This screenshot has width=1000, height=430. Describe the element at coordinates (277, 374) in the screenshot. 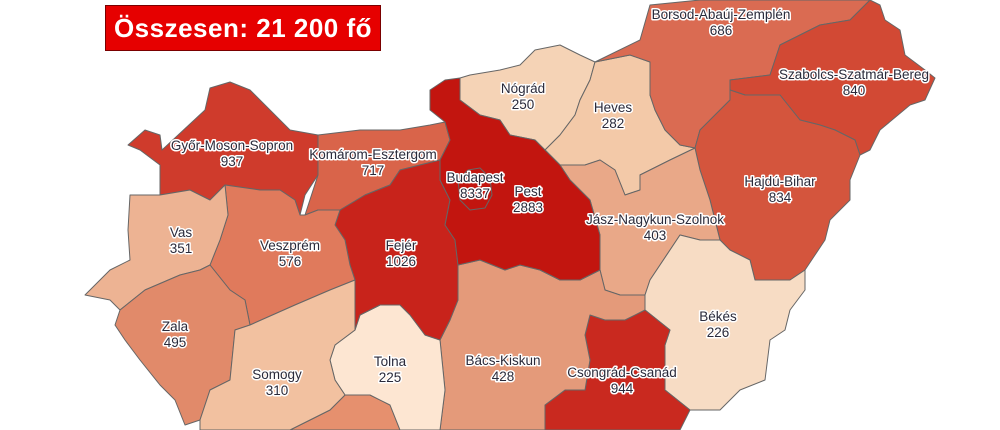

I see `county-name-somogy: Somogy` at that location.